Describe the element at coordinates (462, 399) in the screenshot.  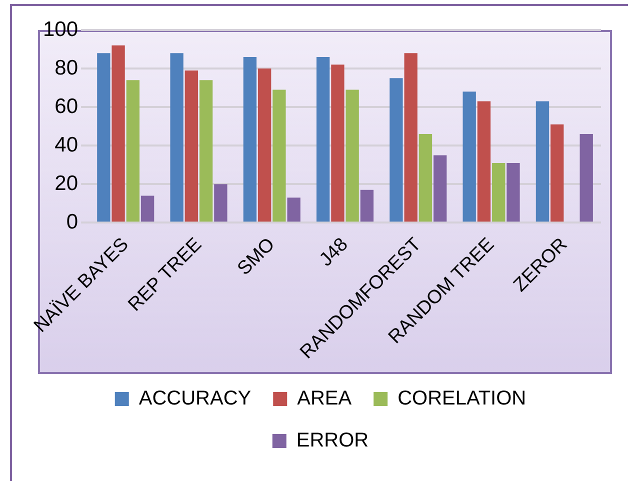
I see `legend-label: CORELATION` at that location.